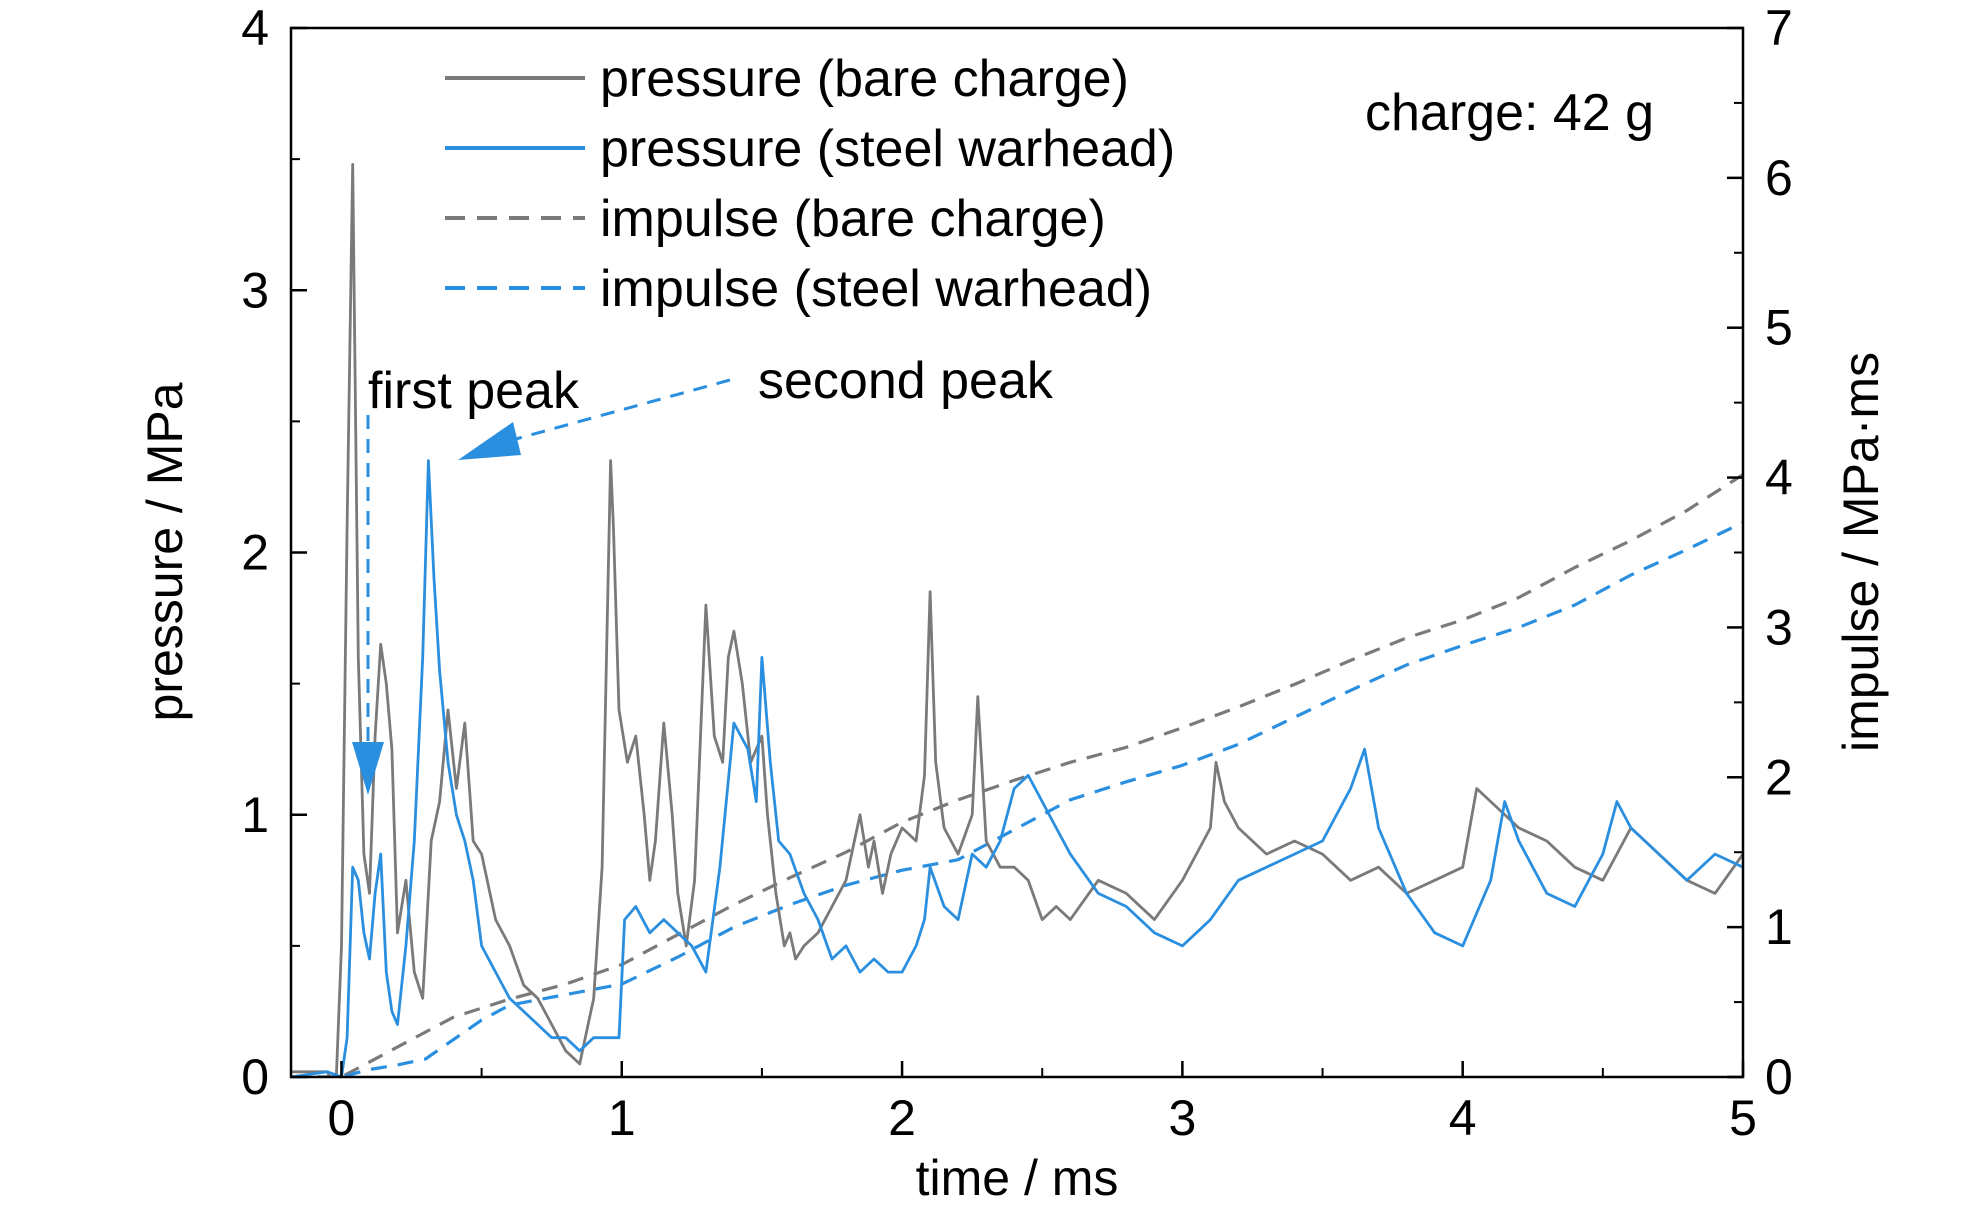 This screenshot has height=1205, width=1984. Describe the element at coordinates (902, 1118) in the screenshot. I see `x-tick-label: 2` at that location.